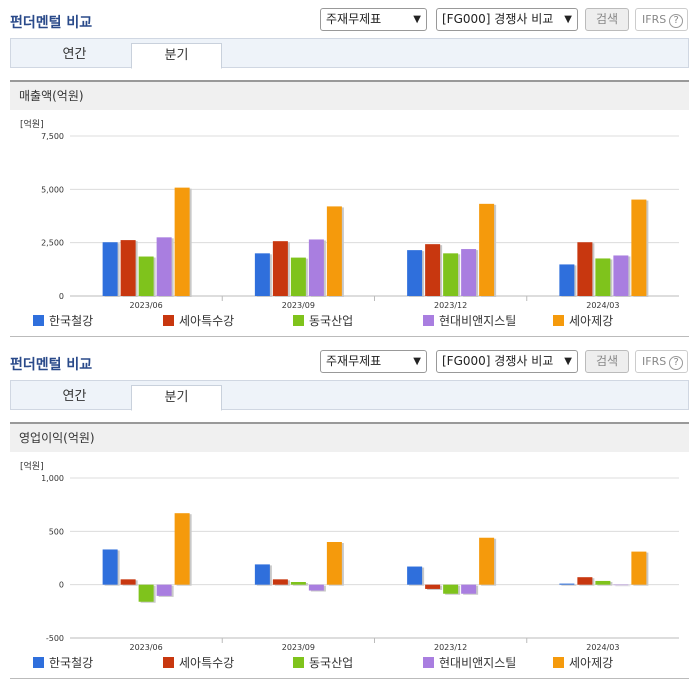  I want to click on y-tick-label: 1,000, so click(52, 478).